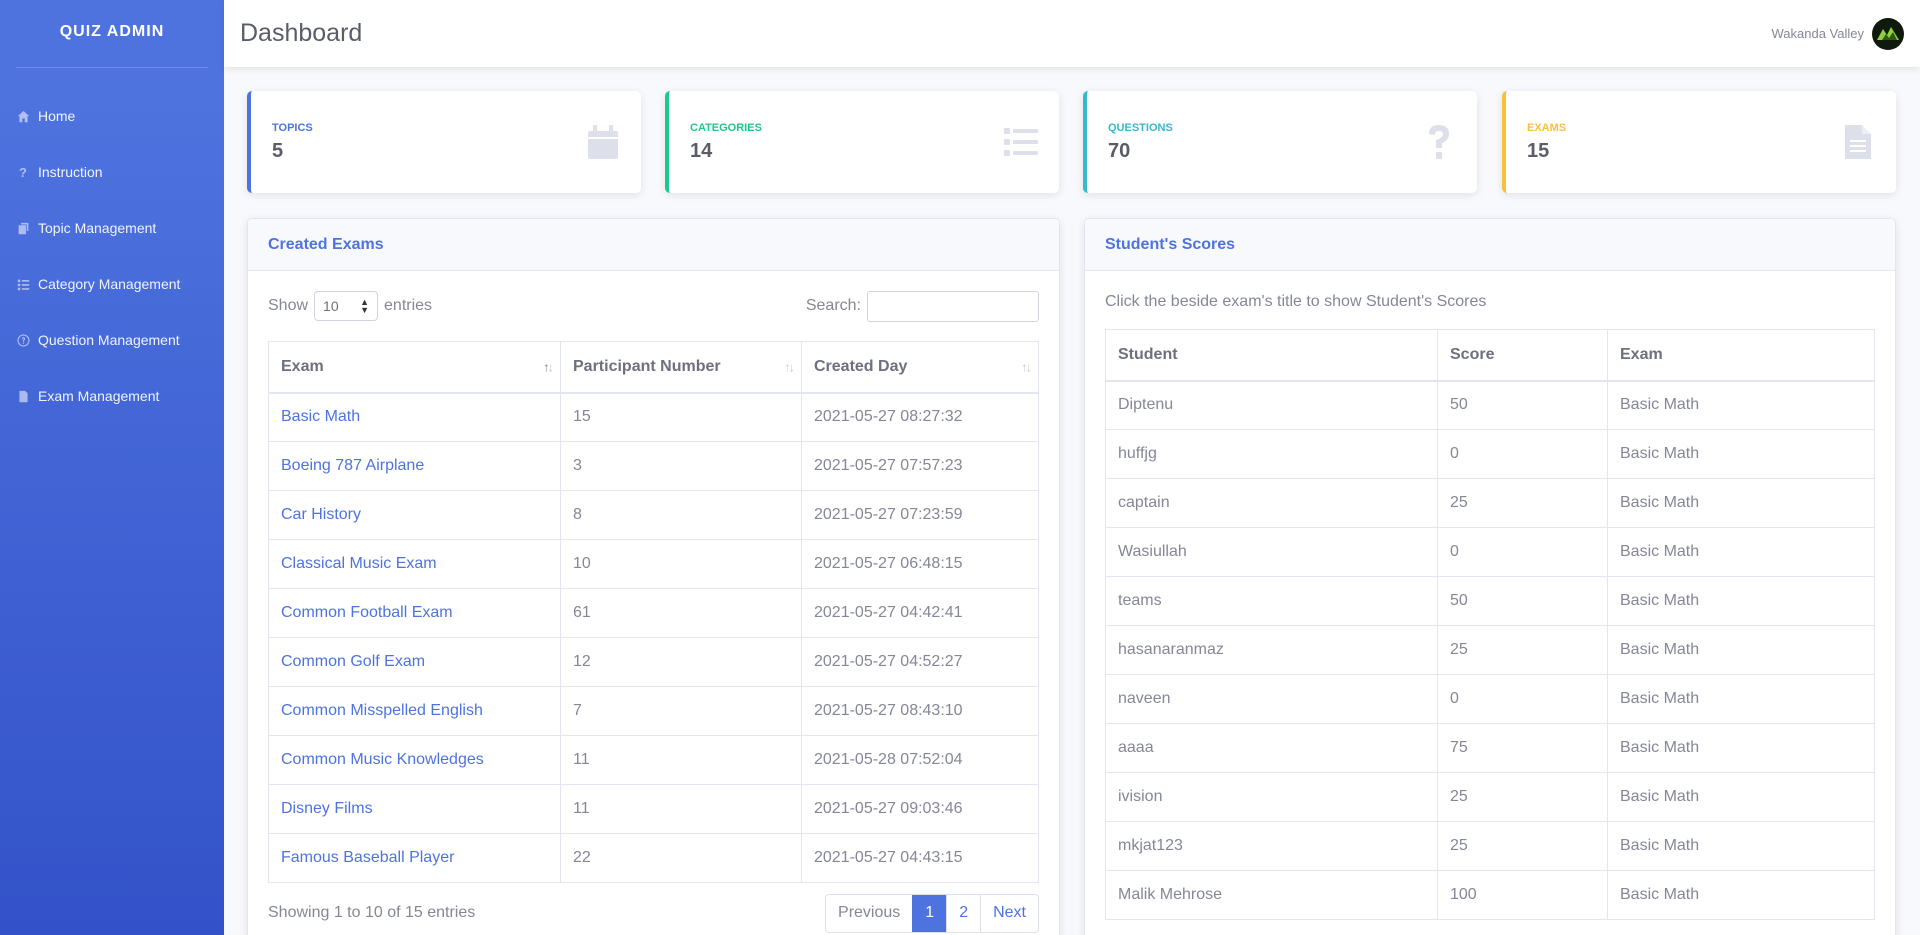 This screenshot has width=1920, height=935. I want to click on search-label: Search:, so click(833, 305).